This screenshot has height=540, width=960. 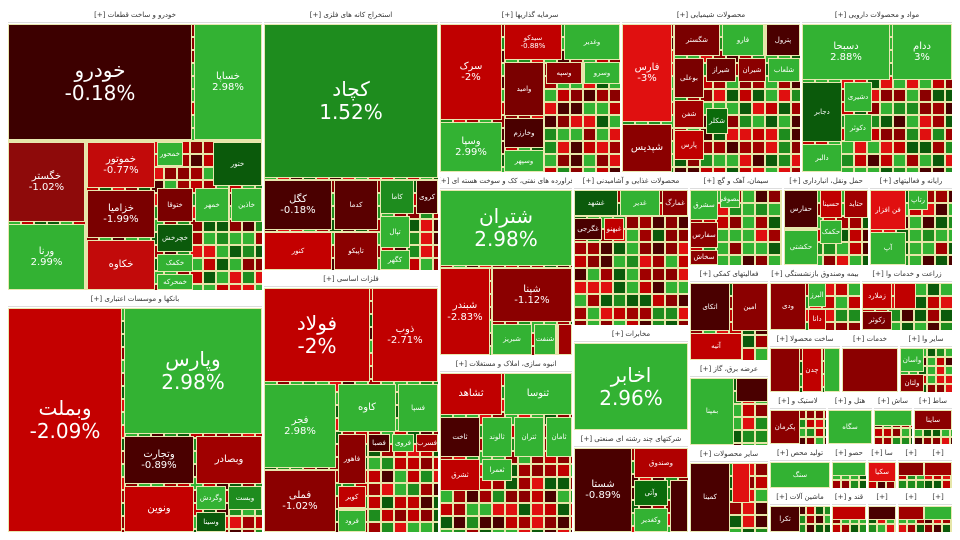 What do you see at coordinates (65, 420) in the screenshot?
I see `stock-tile: وبملت -2.09%` at bounding box center [65, 420].